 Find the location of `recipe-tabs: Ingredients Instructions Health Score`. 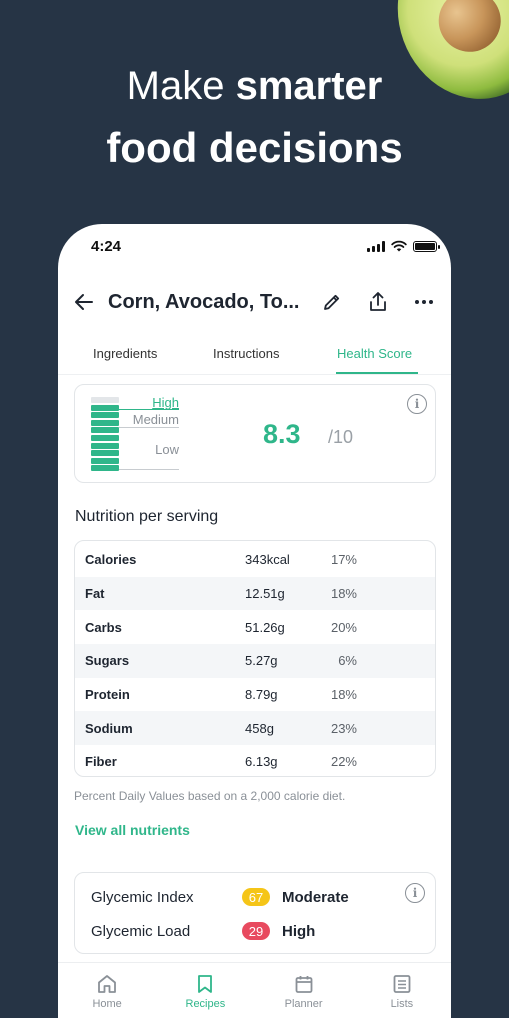

recipe-tabs: Ingredients Instructions Health Score is located at coordinates (254, 355).